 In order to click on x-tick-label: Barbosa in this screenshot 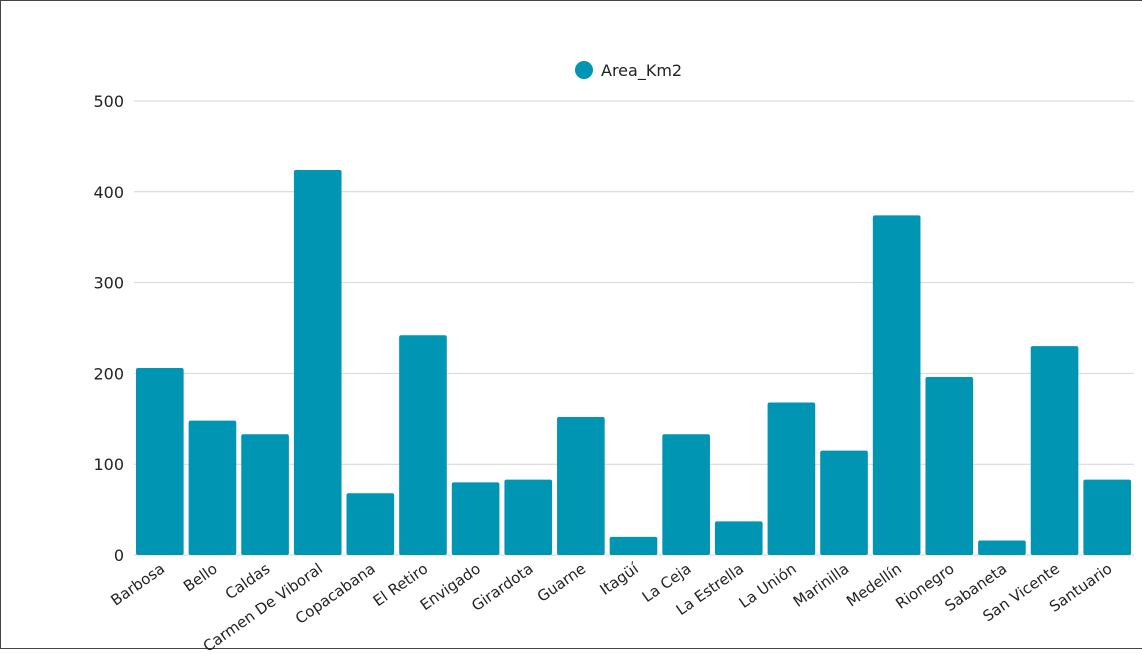, I will do `click(138, 585)`.